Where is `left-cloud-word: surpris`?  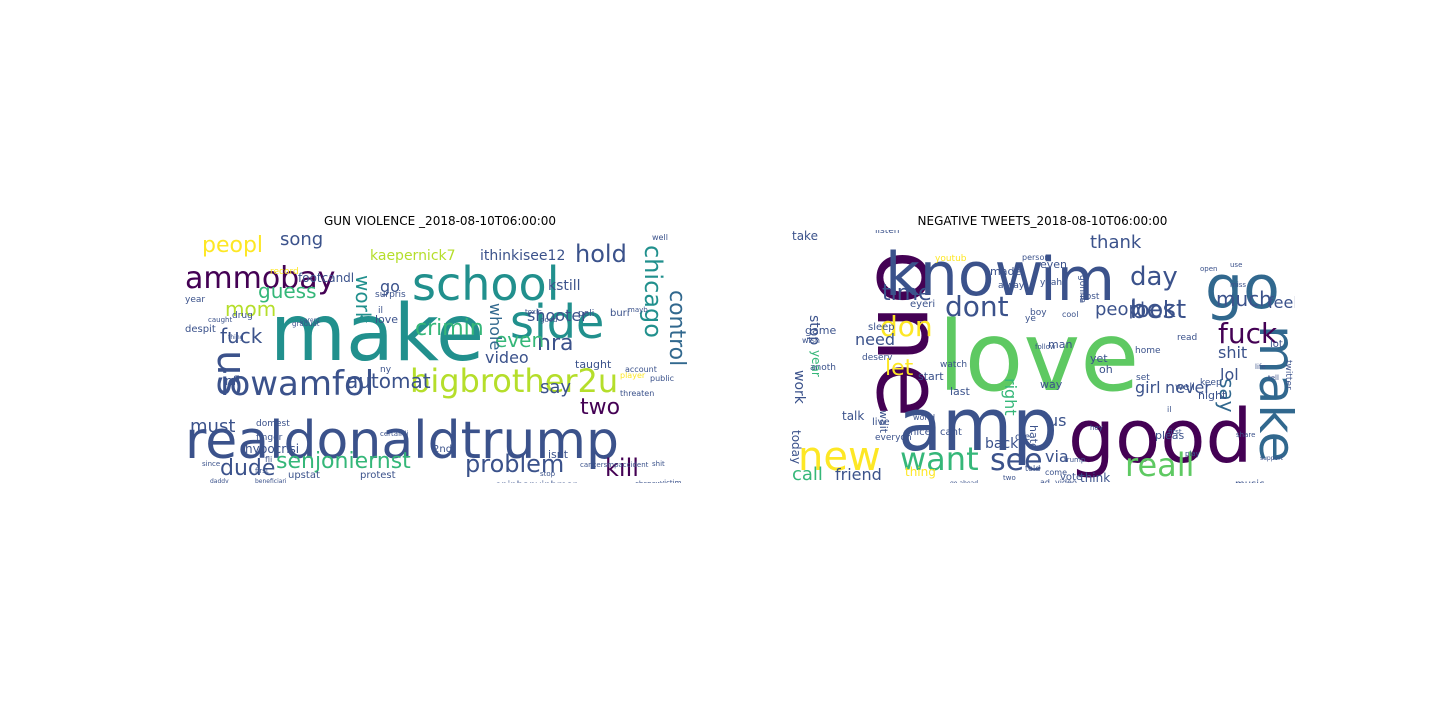
left-cloud-word: surpris is located at coordinates (390, 295).